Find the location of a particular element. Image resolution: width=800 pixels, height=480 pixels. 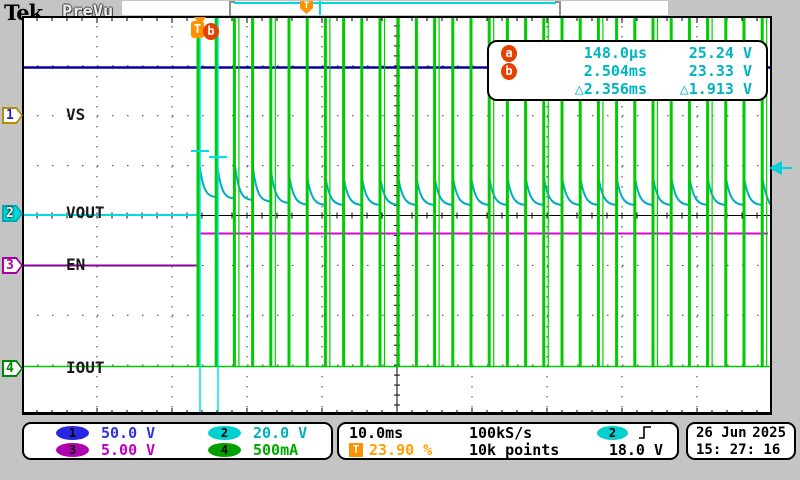

trace-label-vout: VOUT is located at coordinates (85, 212).